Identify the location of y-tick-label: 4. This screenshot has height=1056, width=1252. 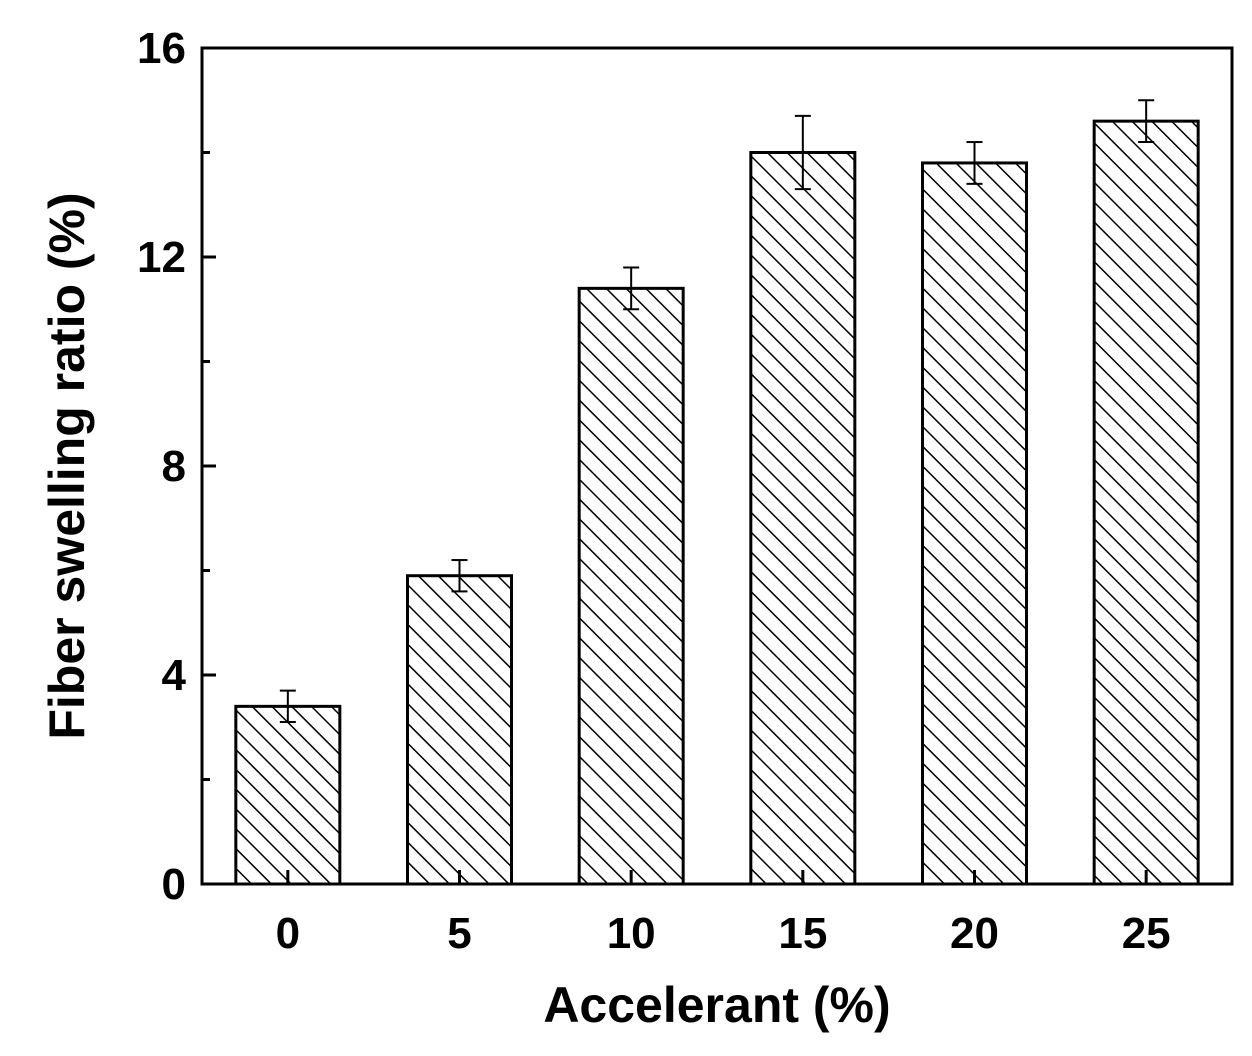
(174, 675).